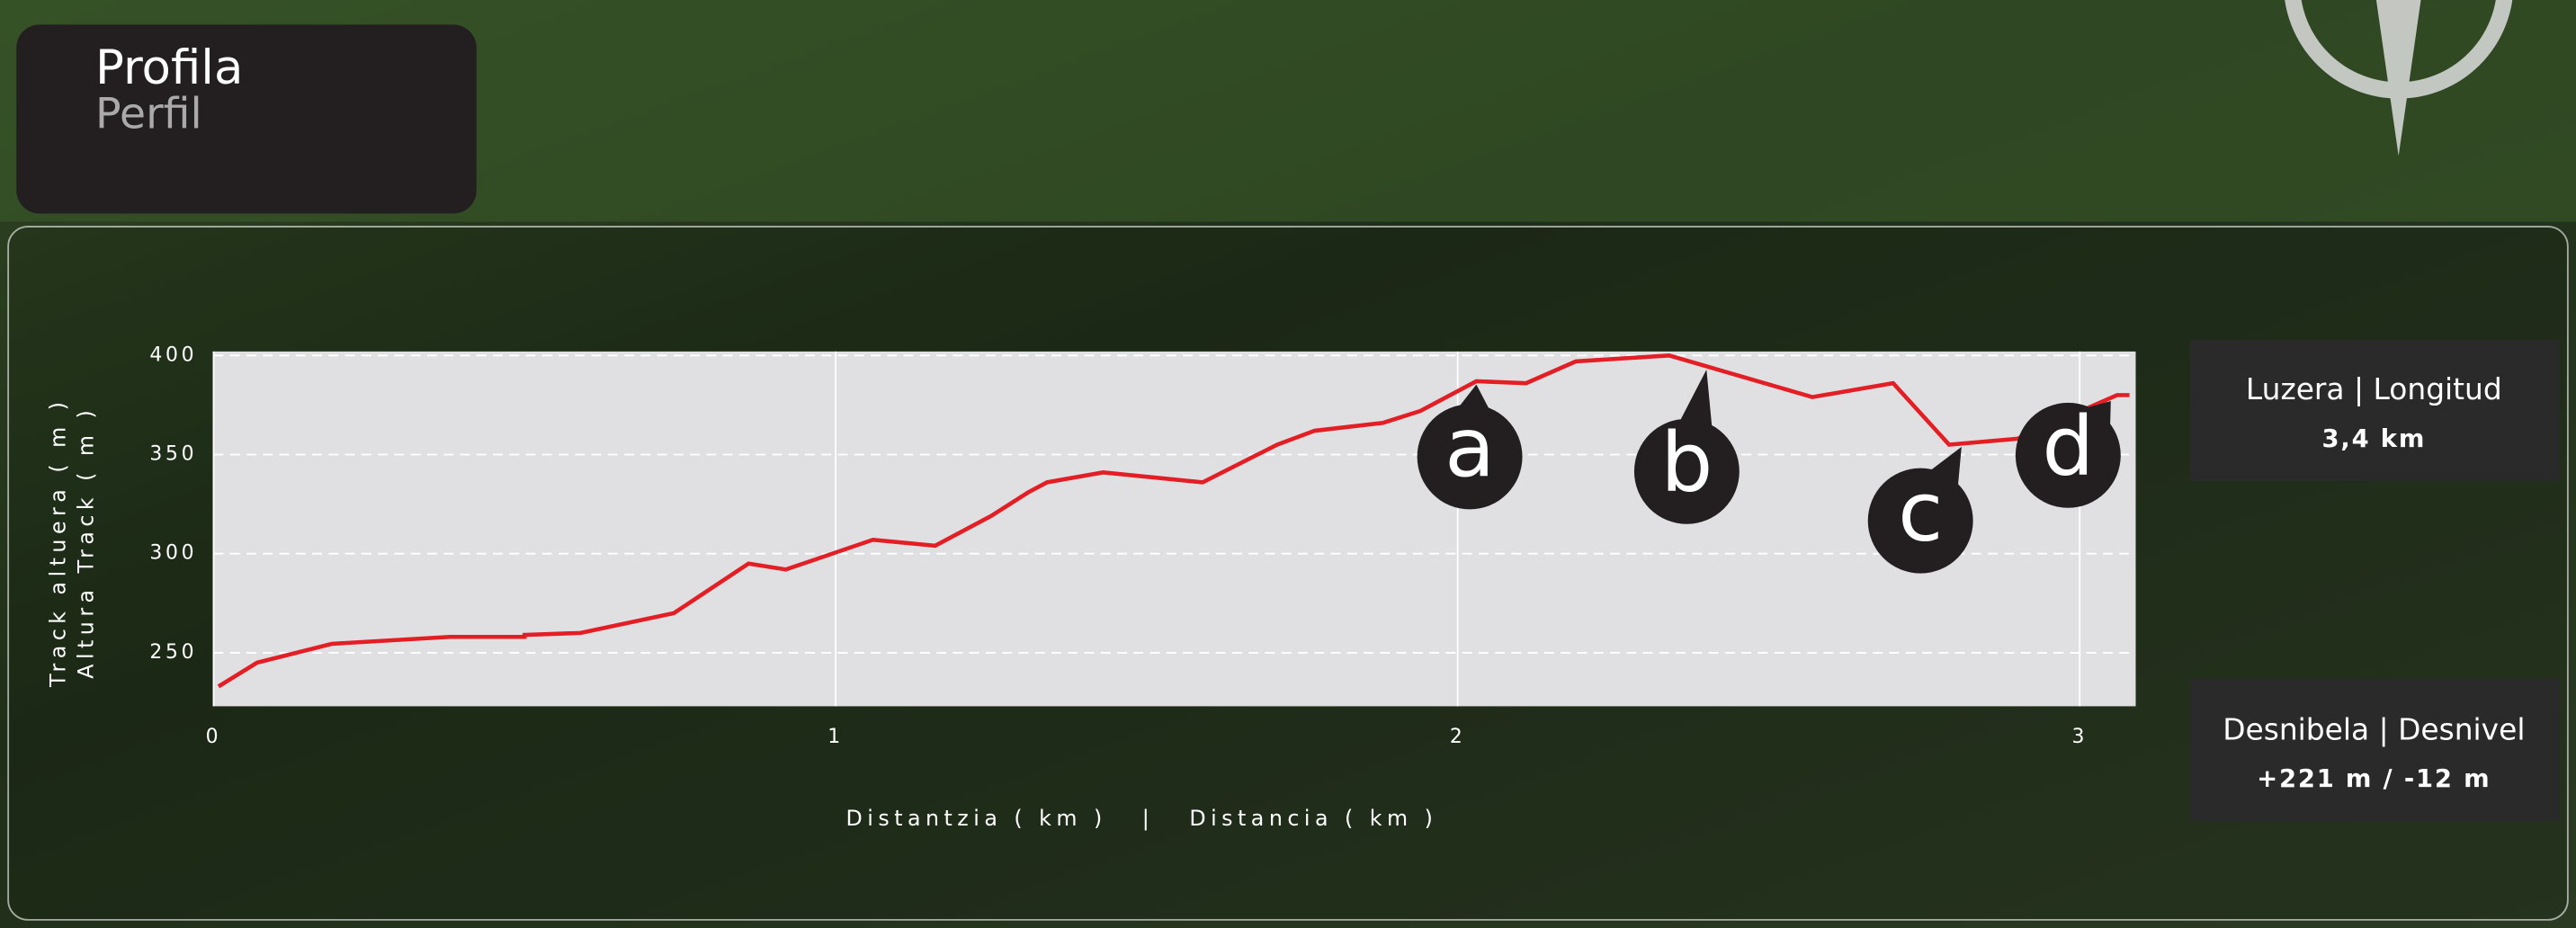  Describe the element at coordinates (835, 737) in the screenshot. I see `x-tick-label: 1` at that location.